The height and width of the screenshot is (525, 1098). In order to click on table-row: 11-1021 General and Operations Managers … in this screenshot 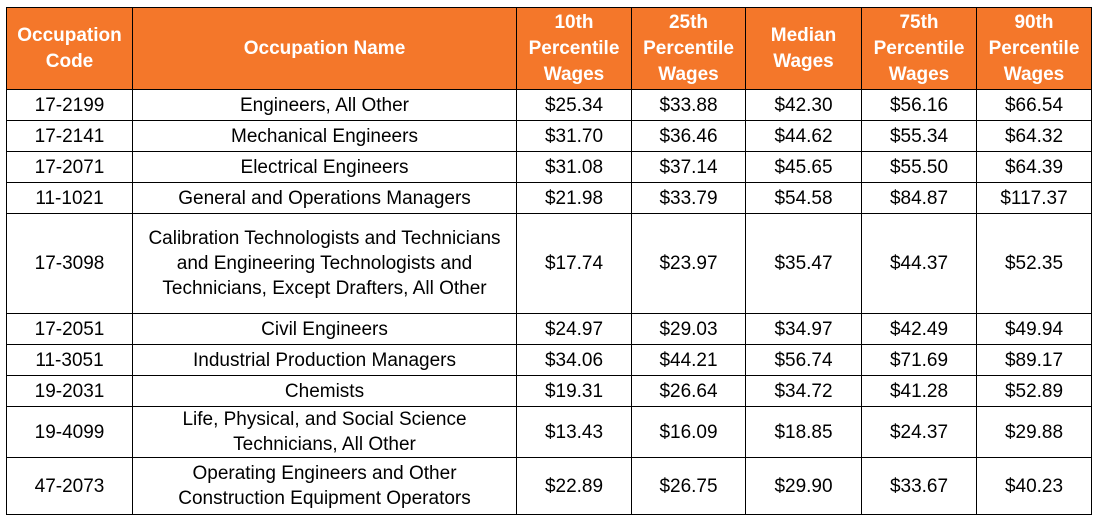, I will do `click(549, 198)`.